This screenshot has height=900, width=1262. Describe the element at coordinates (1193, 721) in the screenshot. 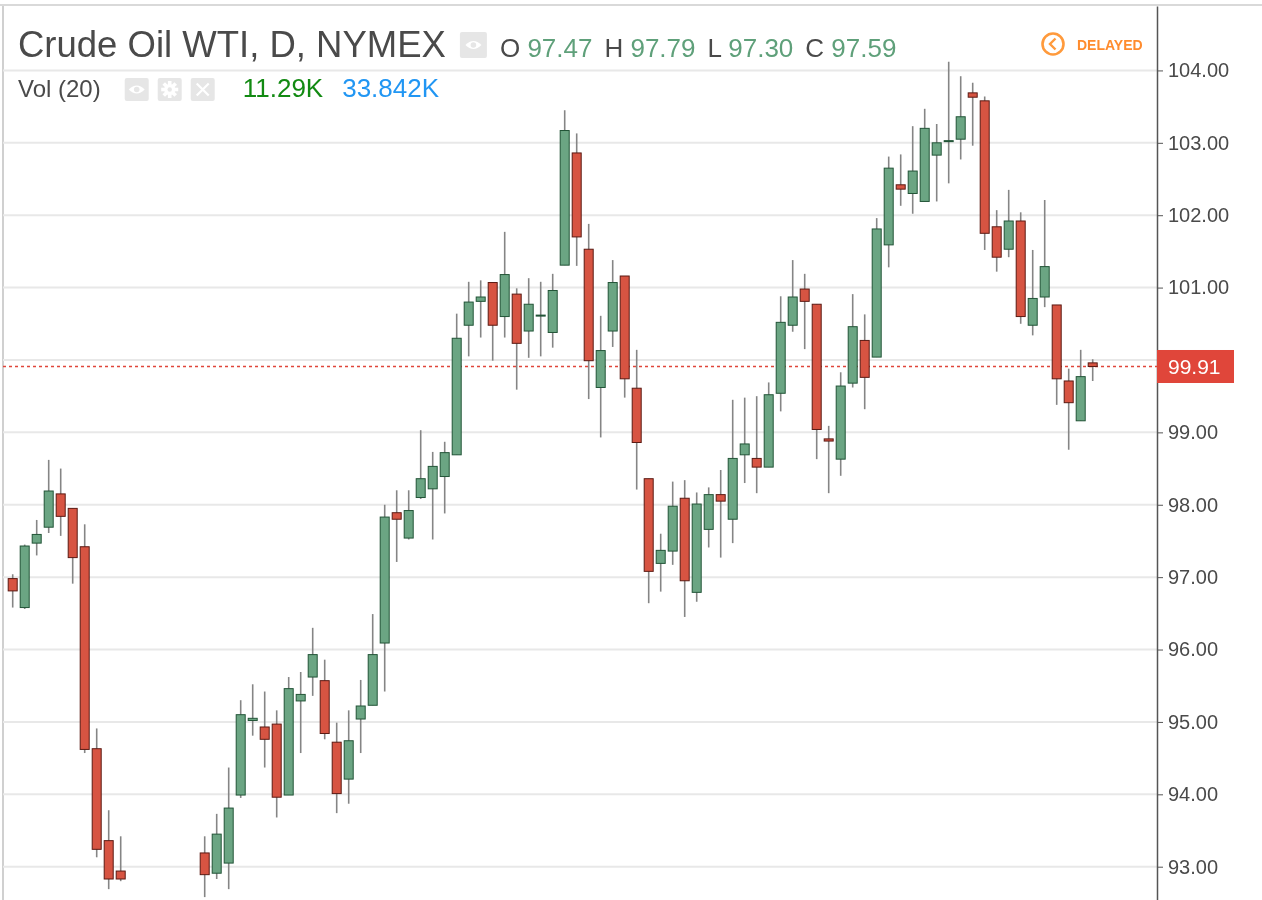

I see `y-tick-label: 95.00` at that location.